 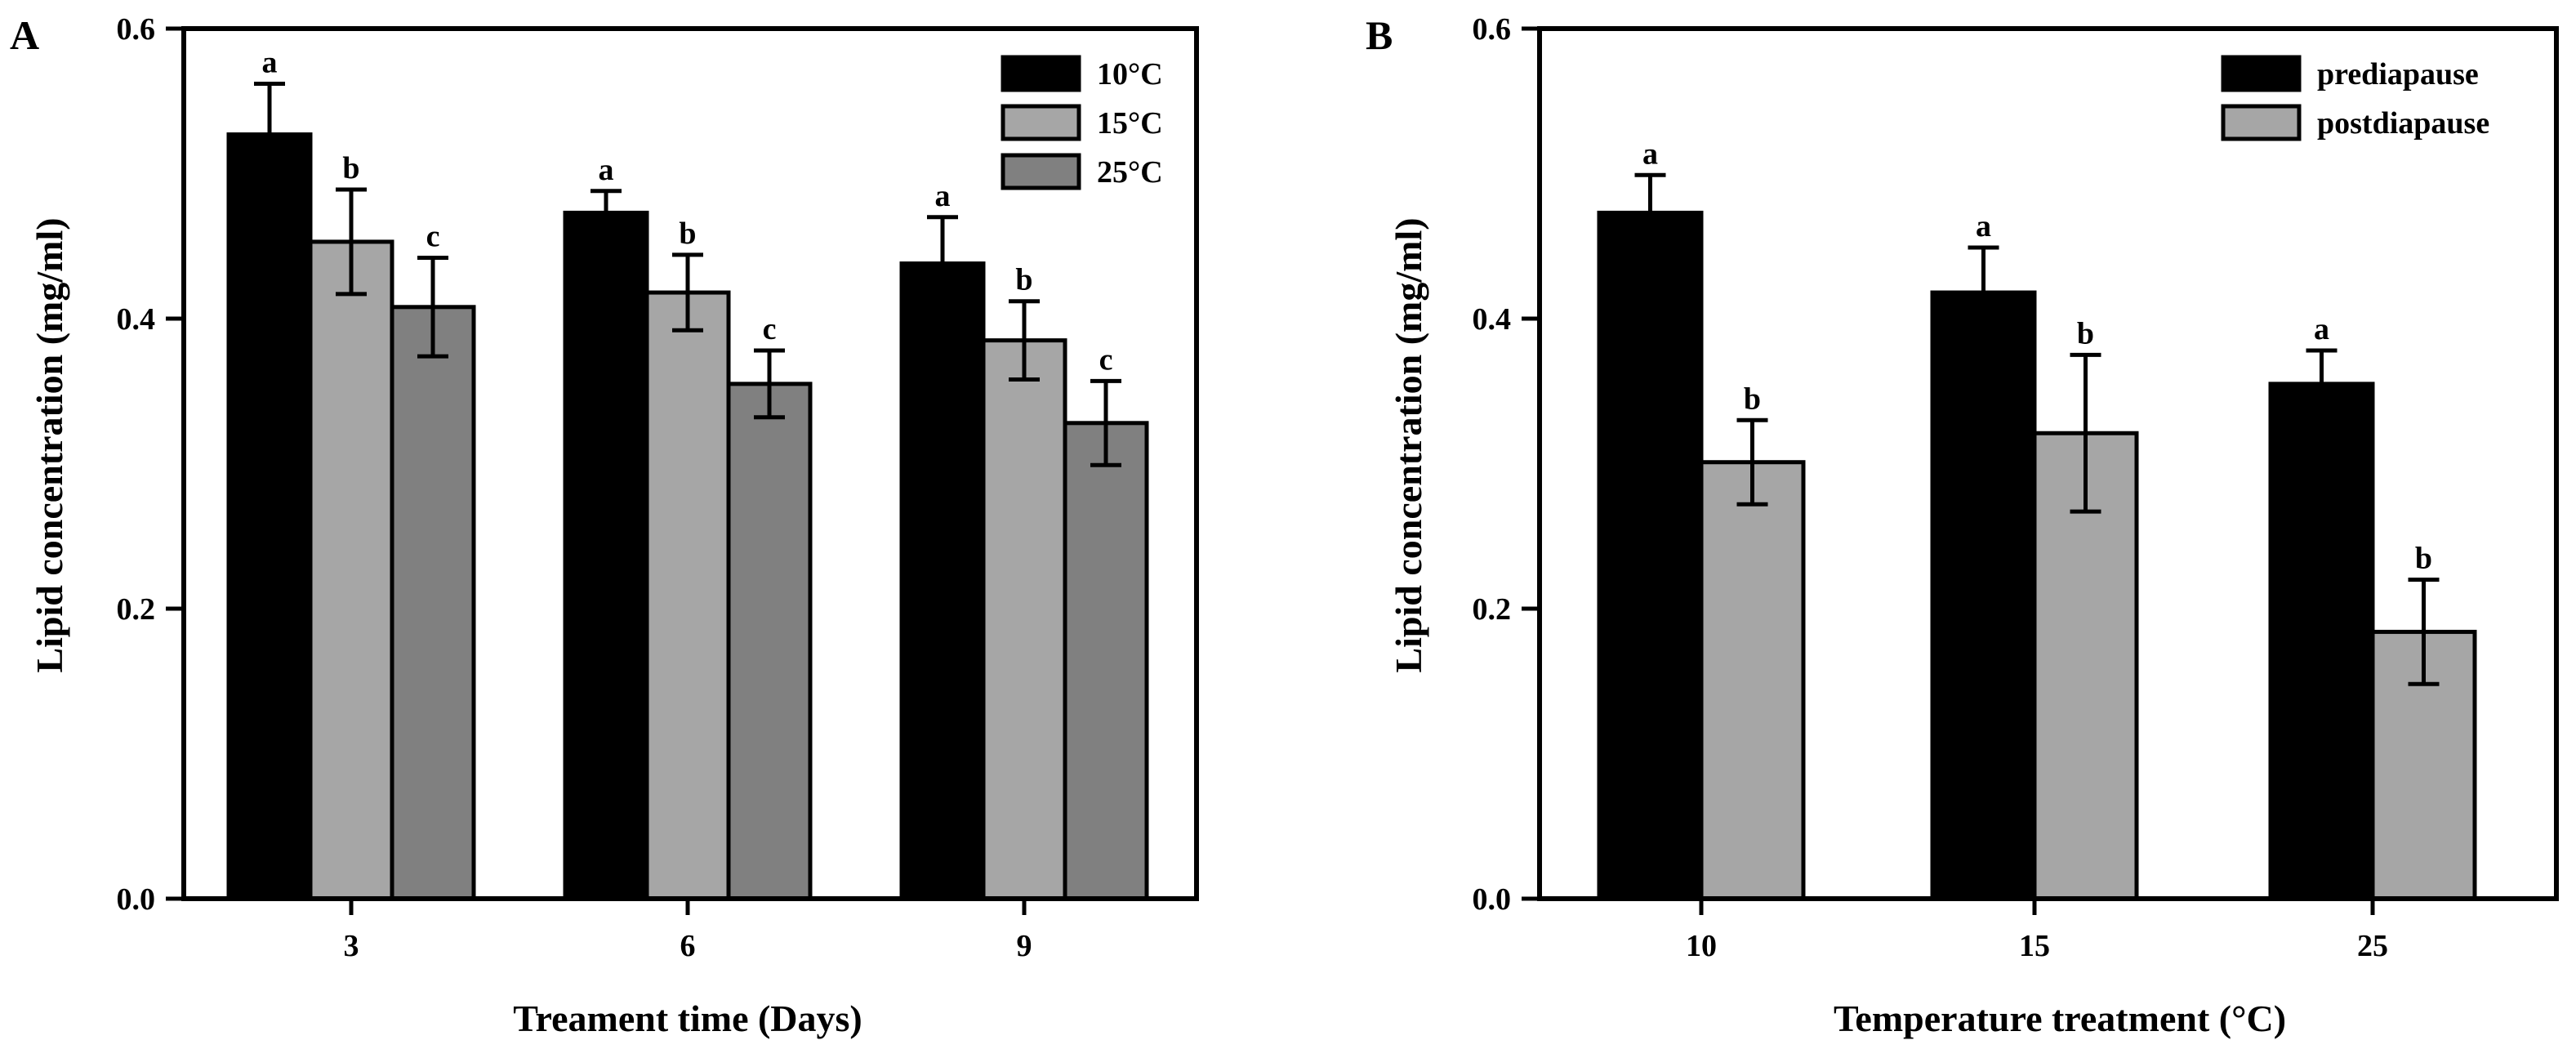 I want to click on panel-b-legend: prediapause postdiapause, so click(x=2355, y=98).